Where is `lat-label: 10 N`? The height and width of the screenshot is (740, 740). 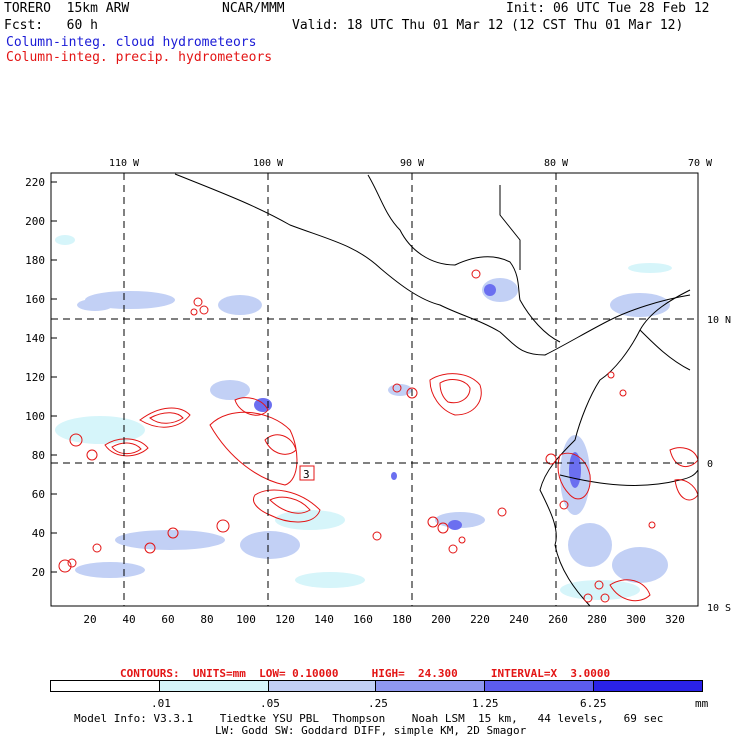
lat-label: 10 N is located at coordinates (719, 320).